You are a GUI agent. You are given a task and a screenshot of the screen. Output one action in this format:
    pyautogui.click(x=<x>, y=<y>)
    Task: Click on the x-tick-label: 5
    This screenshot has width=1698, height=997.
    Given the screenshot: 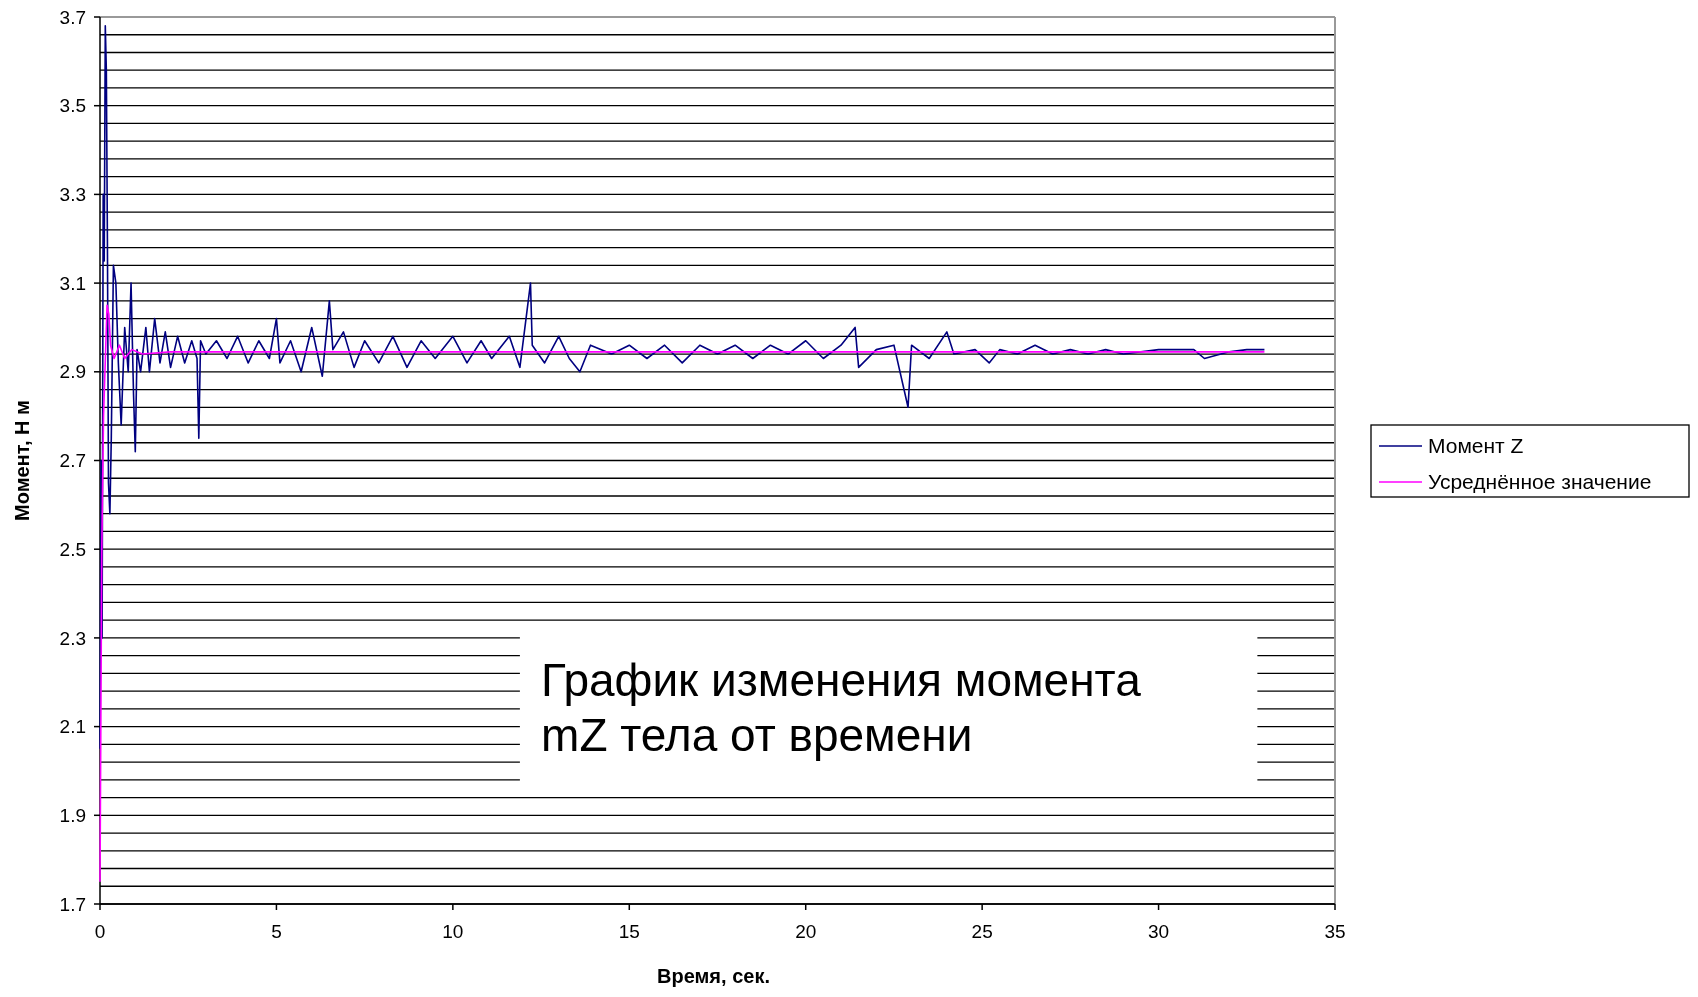 What is the action you would take?
    pyautogui.click(x=276, y=931)
    